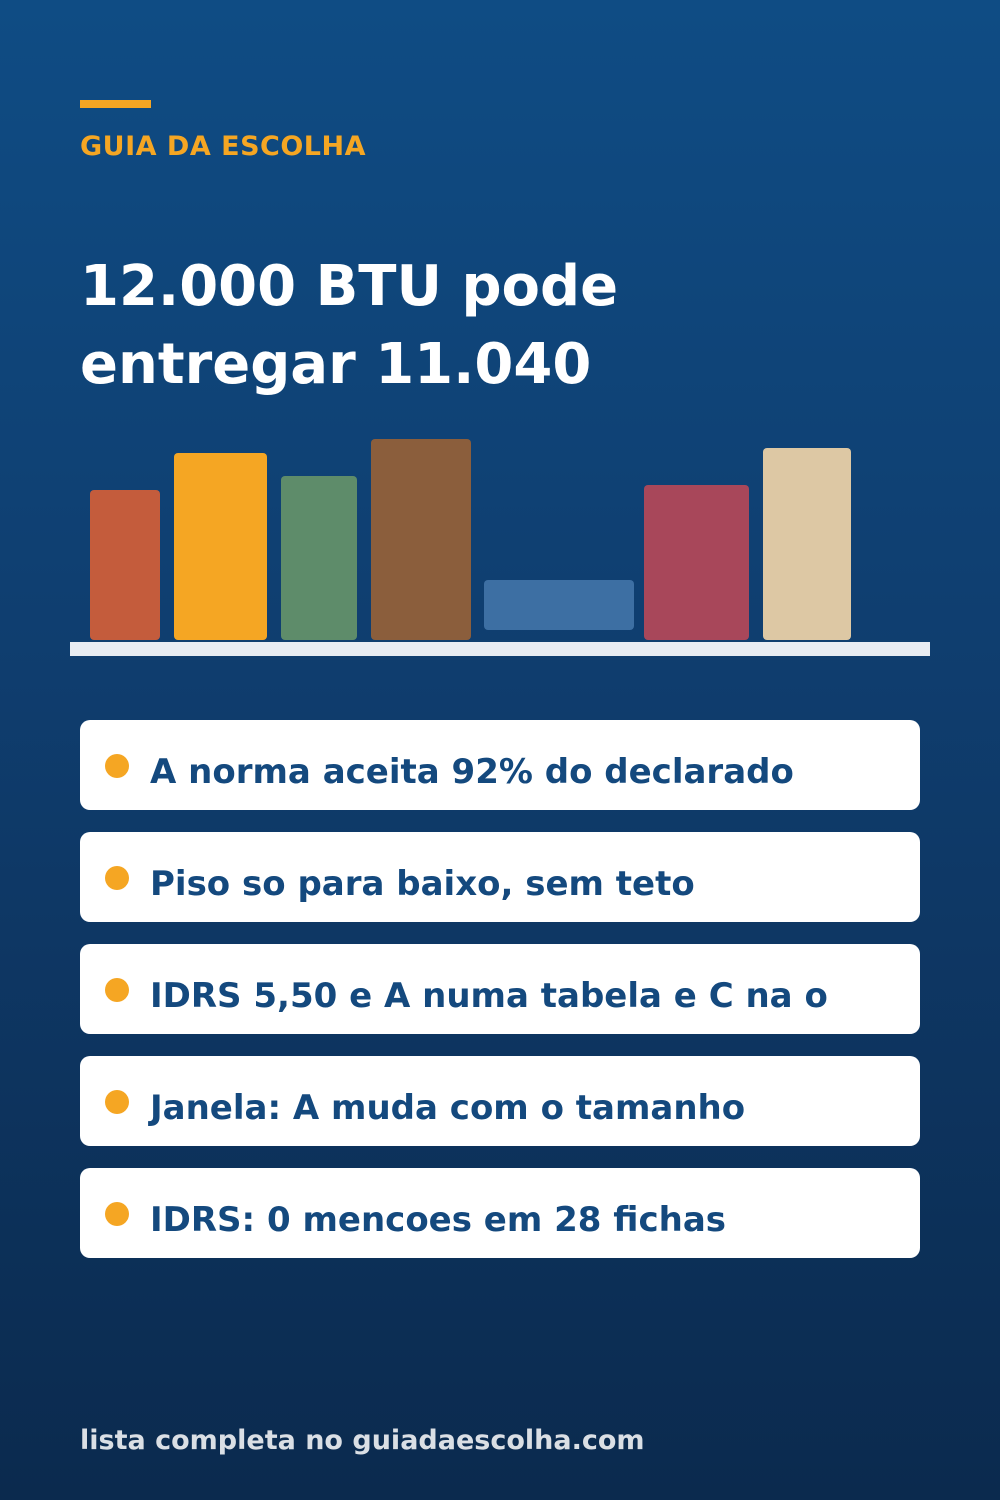  I want to click on footer-link-text: lista completa no guiadaescolha.com, so click(362, 1440).